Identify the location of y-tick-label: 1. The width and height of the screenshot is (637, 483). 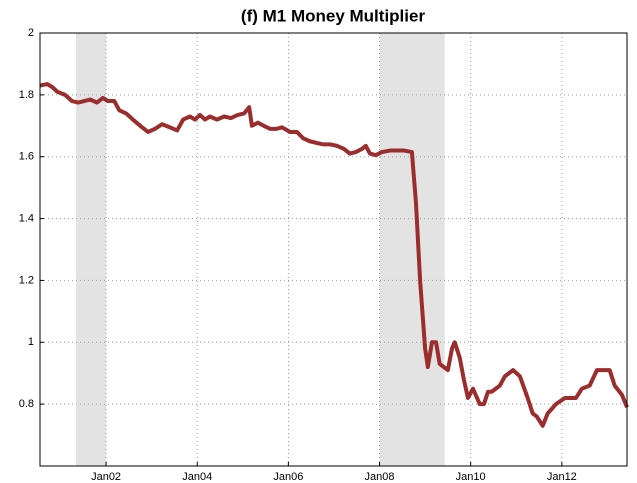
(31, 342).